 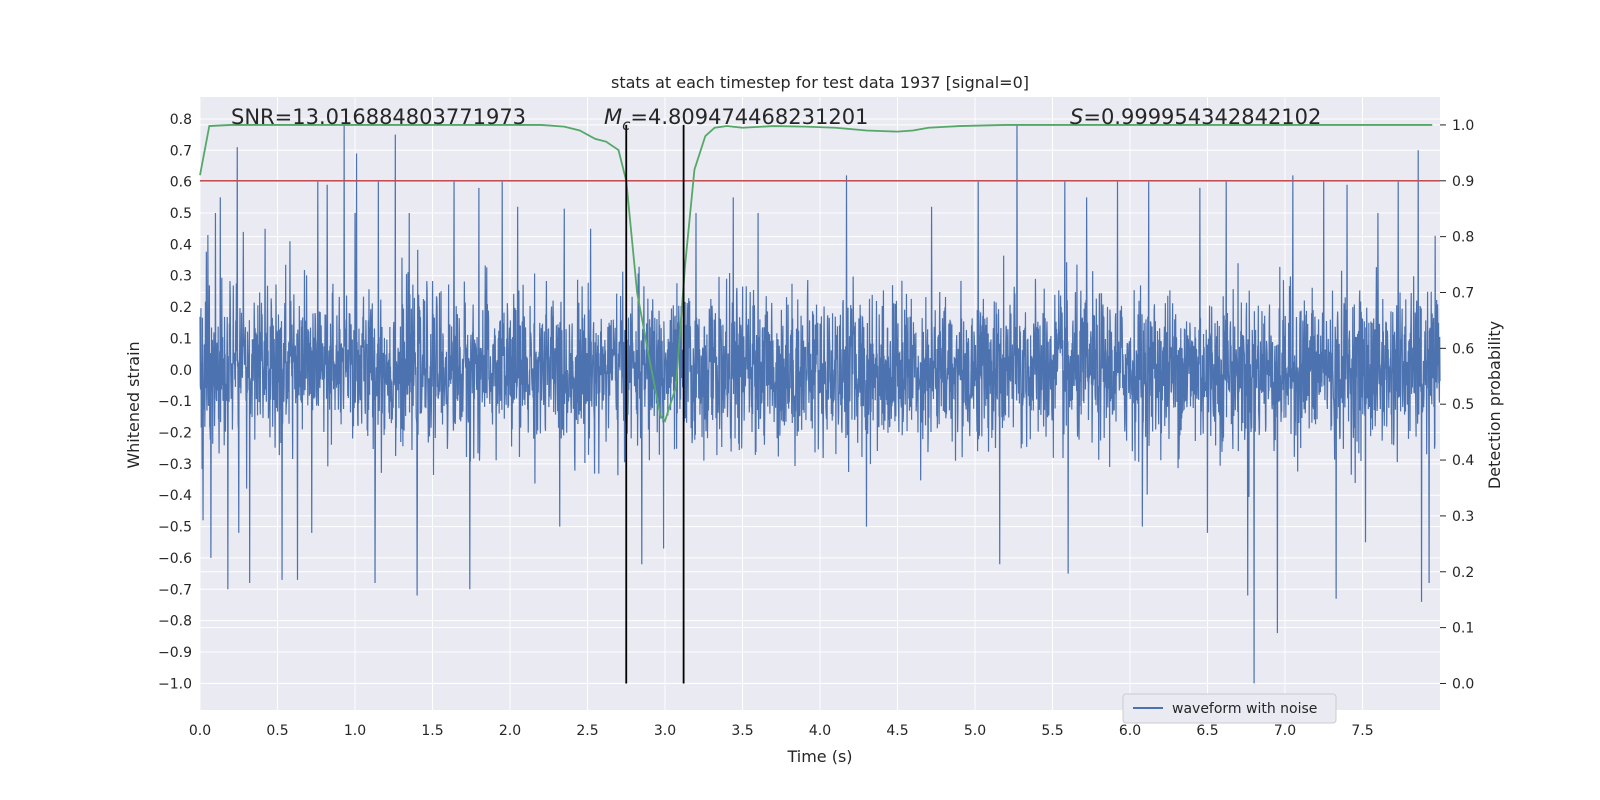 What do you see at coordinates (1463, 293) in the screenshot?
I see `y2-tick-label: 0.7` at bounding box center [1463, 293].